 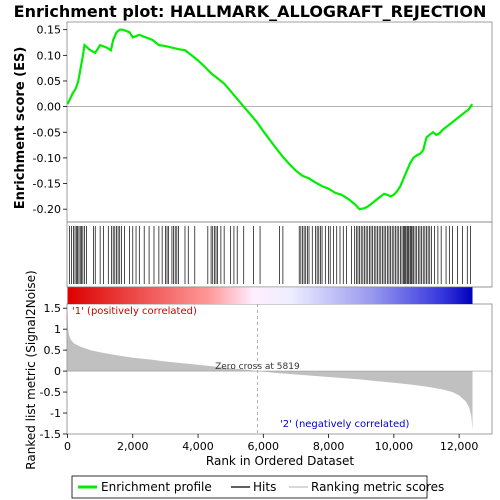 What do you see at coordinates (57, 371) in the screenshot?
I see `metric-y-tick-label: 0` at bounding box center [57, 371].